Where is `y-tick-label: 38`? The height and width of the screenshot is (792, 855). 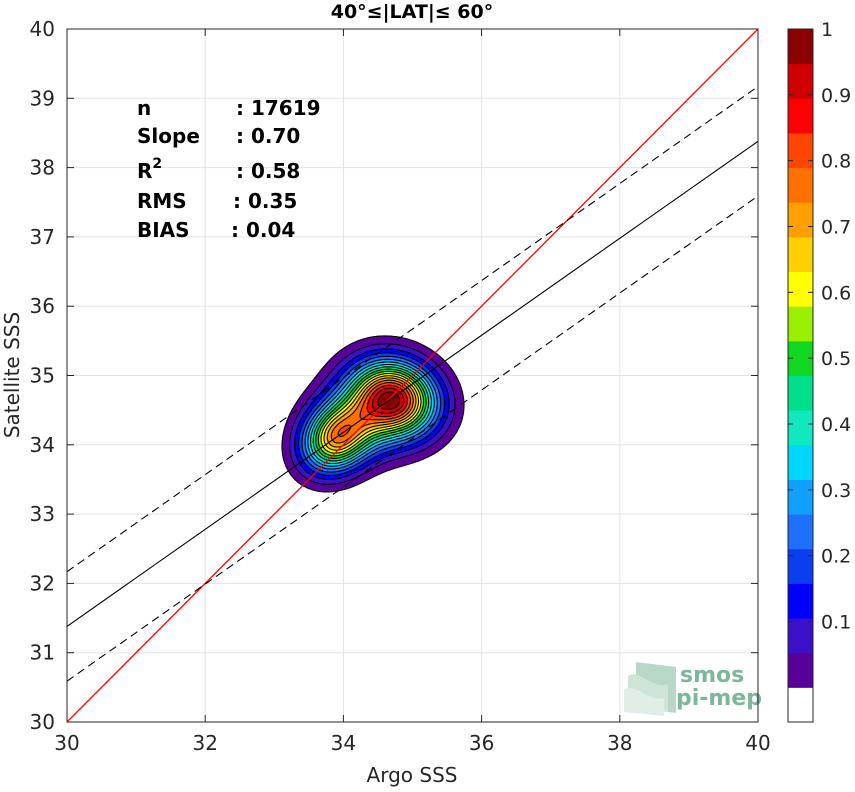
y-tick-label: 38 is located at coordinates (42, 168).